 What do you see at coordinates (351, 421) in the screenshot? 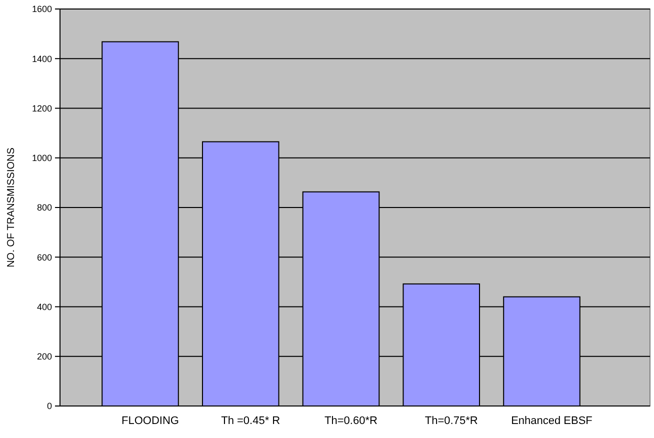
I see `x-tick-label: Th=0.60*R` at bounding box center [351, 421].